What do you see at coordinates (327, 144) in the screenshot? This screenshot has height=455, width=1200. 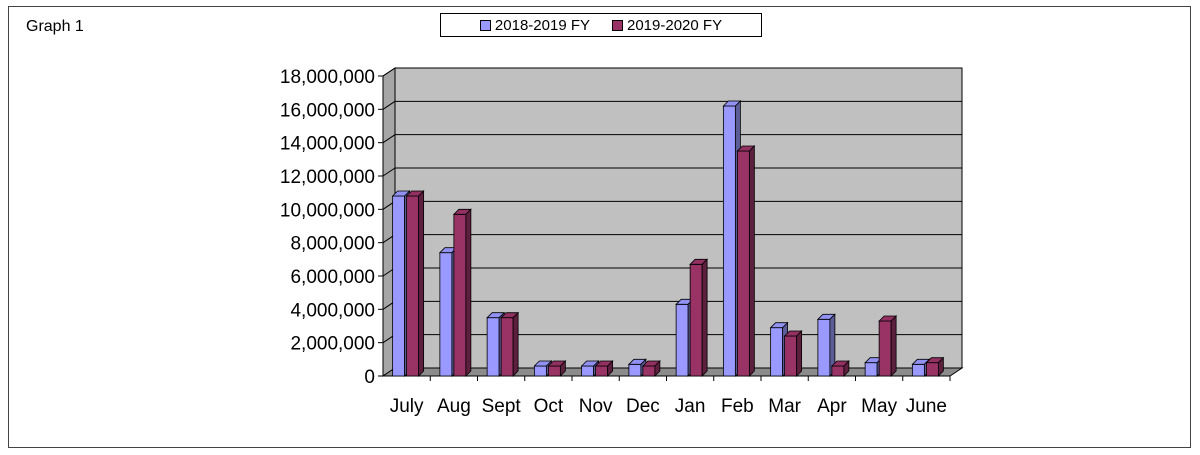 I see `y-tick-label: 14,000,000` at bounding box center [327, 144].